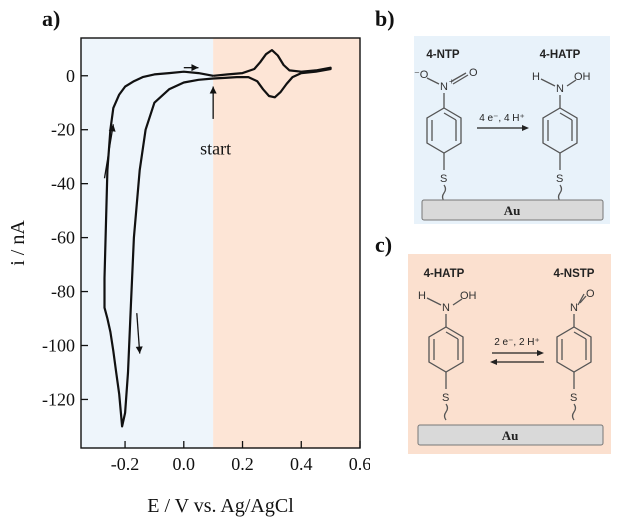  Describe the element at coordinates (468, 296) in the screenshot. I see `hydroxylamine-oh-c: OH` at that location.